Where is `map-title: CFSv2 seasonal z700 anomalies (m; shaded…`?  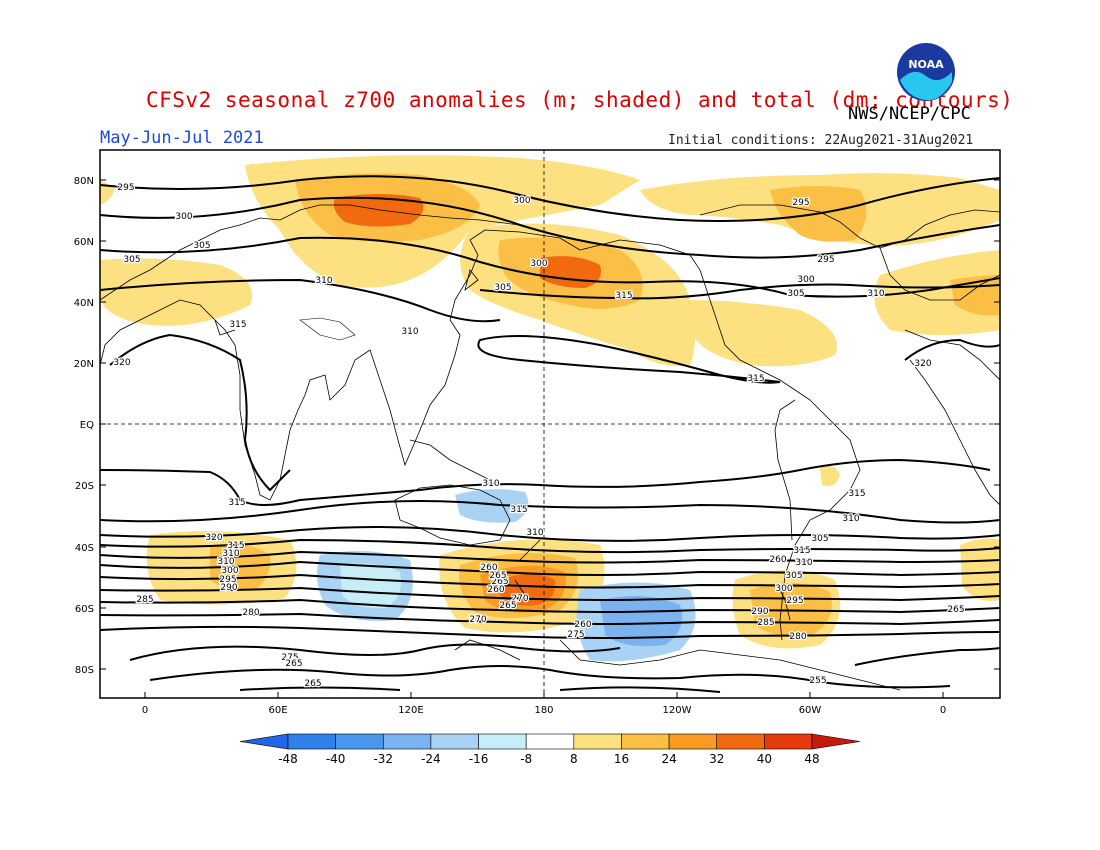 map-title: CFSv2 seasonal z700 anomalies (m; shaded… is located at coordinates (580, 100).